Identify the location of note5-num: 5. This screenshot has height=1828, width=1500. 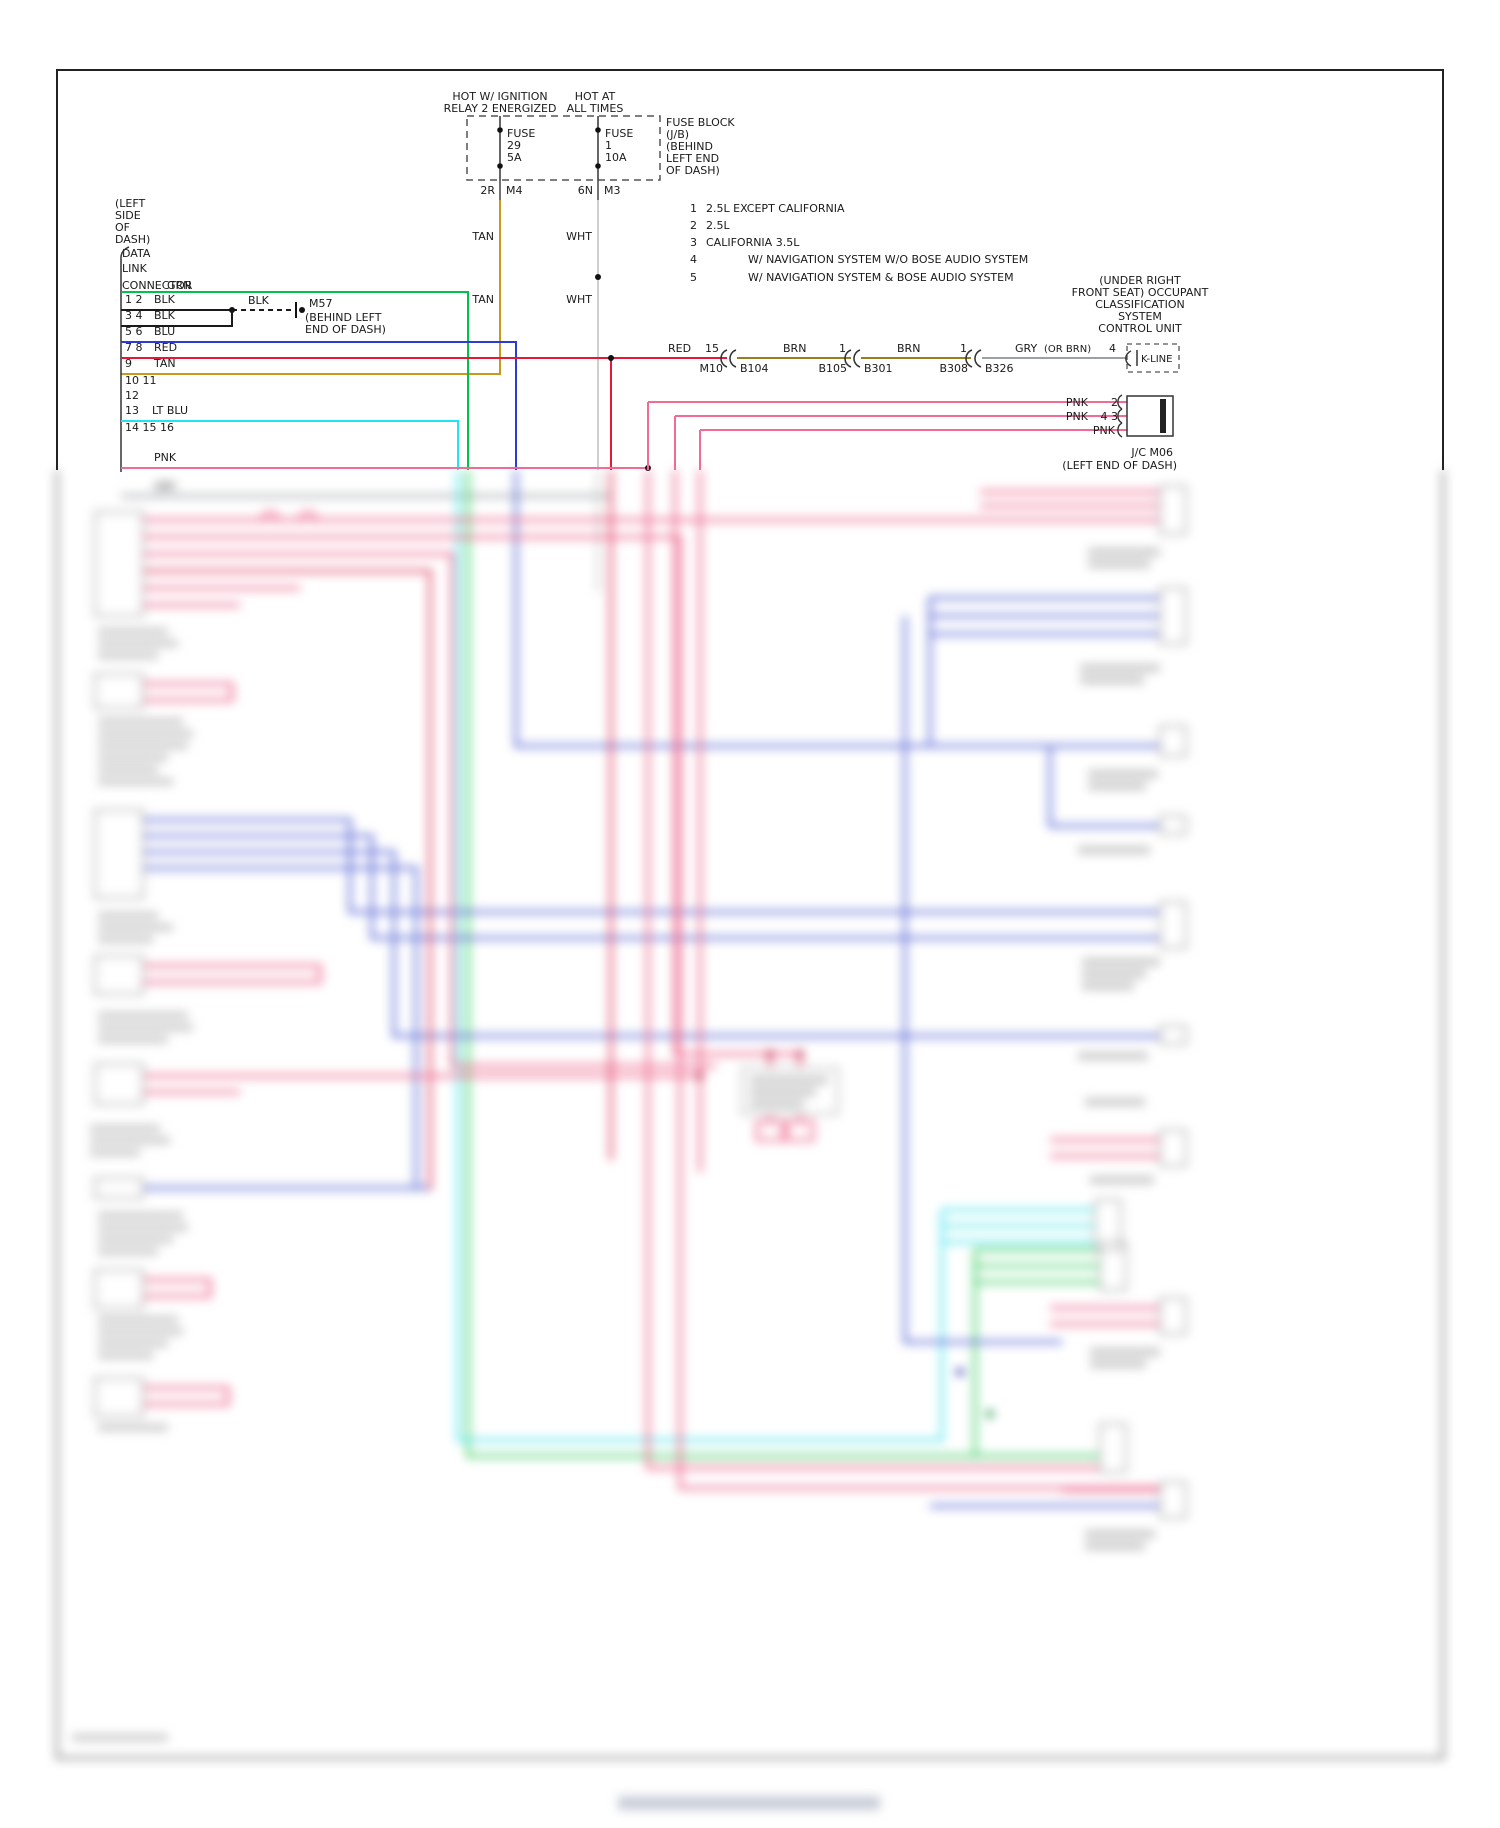
(693, 277).